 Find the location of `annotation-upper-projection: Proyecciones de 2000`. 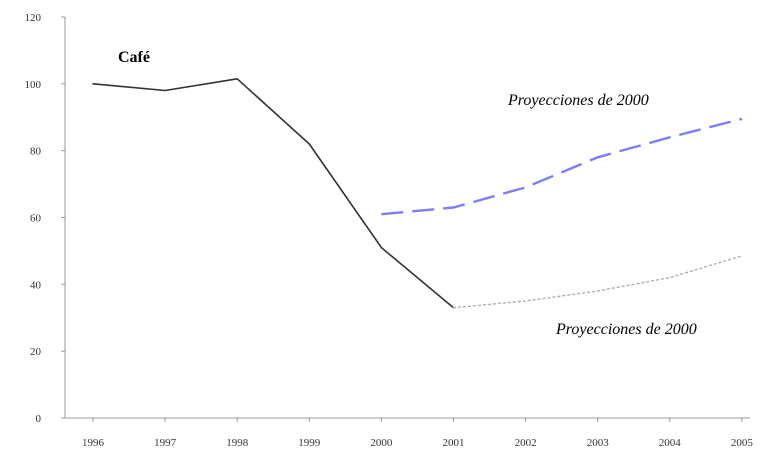

annotation-upper-projection: Proyecciones de 2000 is located at coordinates (578, 100).